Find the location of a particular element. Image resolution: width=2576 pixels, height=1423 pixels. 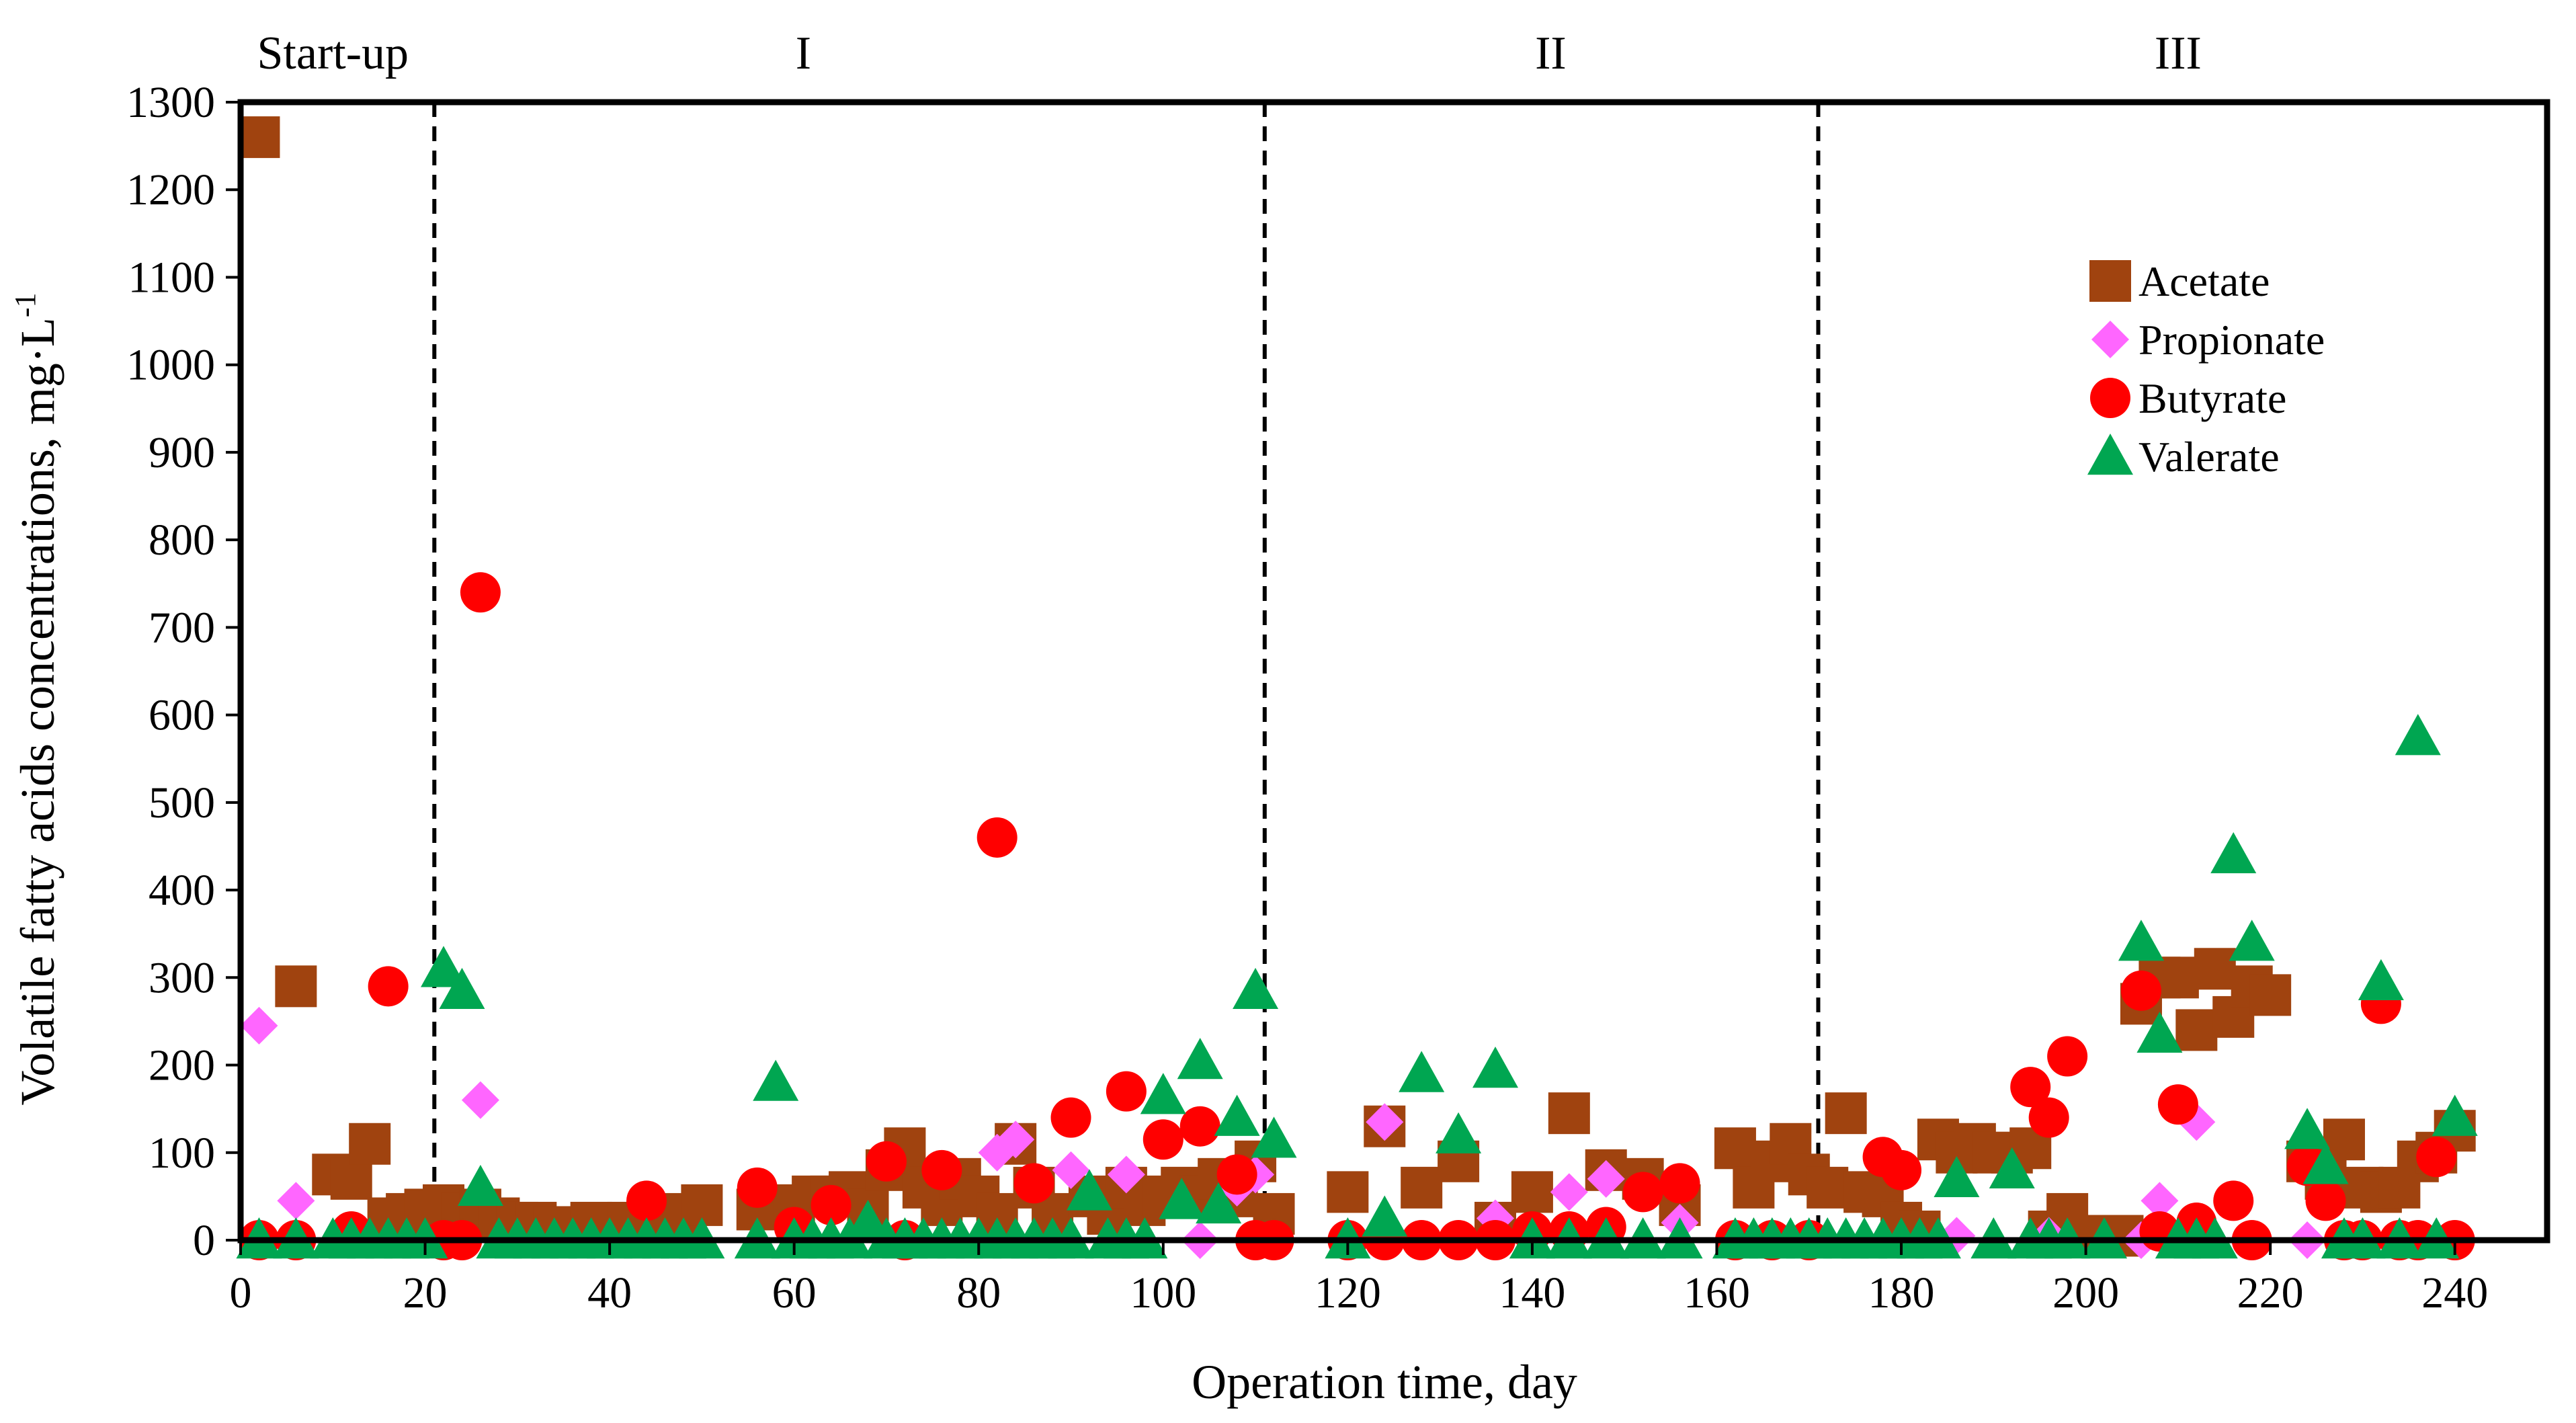

legend-item-propionate: Propionate is located at coordinates (2208, 340).